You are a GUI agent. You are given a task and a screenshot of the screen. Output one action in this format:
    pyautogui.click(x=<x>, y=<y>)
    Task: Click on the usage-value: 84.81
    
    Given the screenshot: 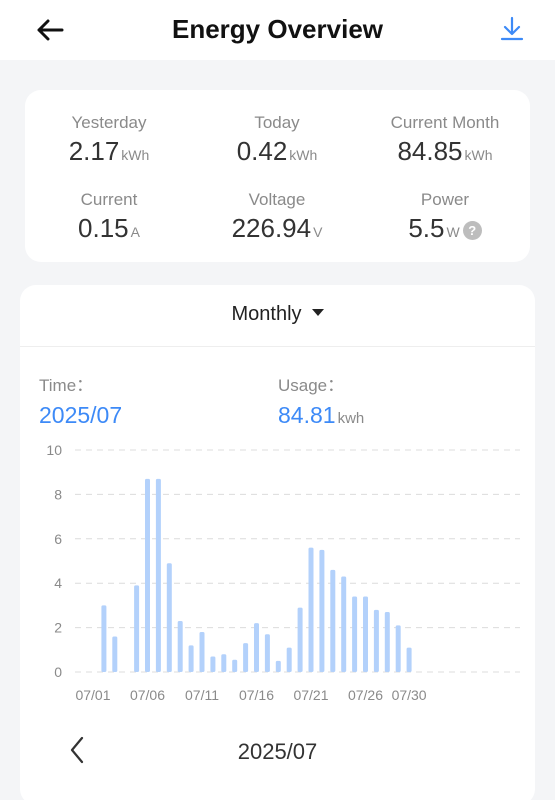 What is the action you would take?
    pyautogui.click(x=307, y=415)
    